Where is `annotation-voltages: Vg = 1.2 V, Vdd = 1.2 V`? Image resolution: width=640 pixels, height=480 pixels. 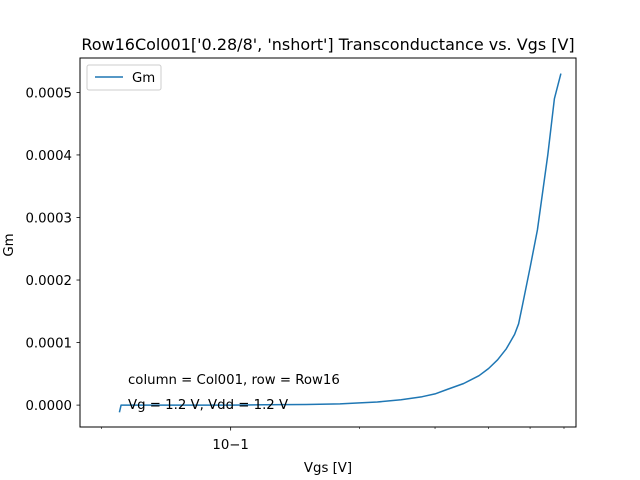 annotation-voltages: Vg = 1.2 V, Vdd = 1.2 V is located at coordinates (208, 405).